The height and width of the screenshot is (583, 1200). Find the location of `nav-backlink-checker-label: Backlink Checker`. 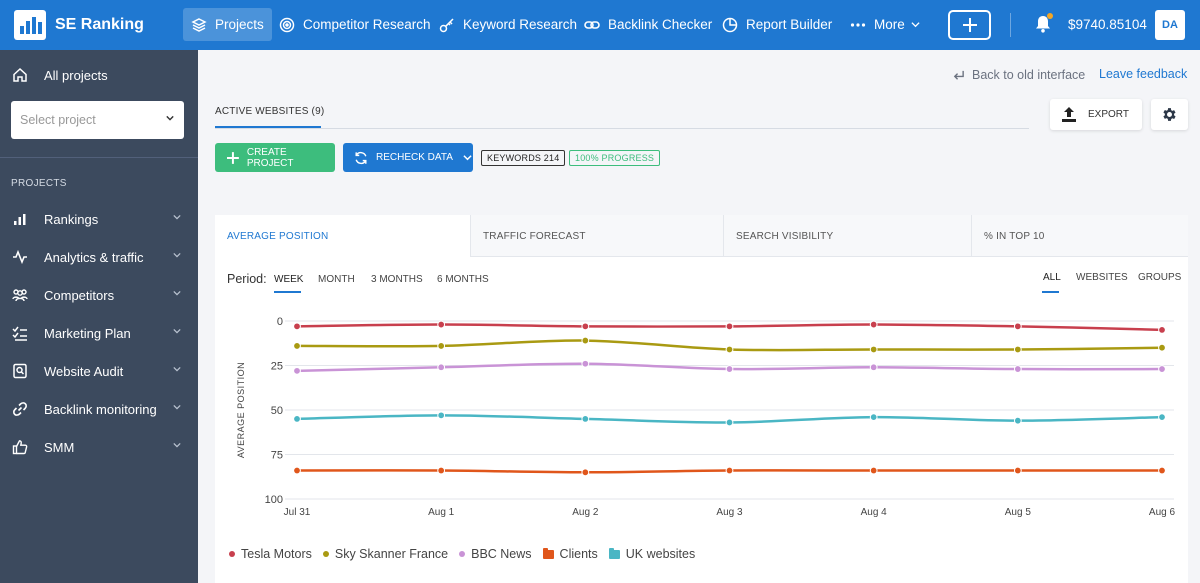

nav-backlink-checker-label: Backlink Checker is located at coordinates (660, 24).